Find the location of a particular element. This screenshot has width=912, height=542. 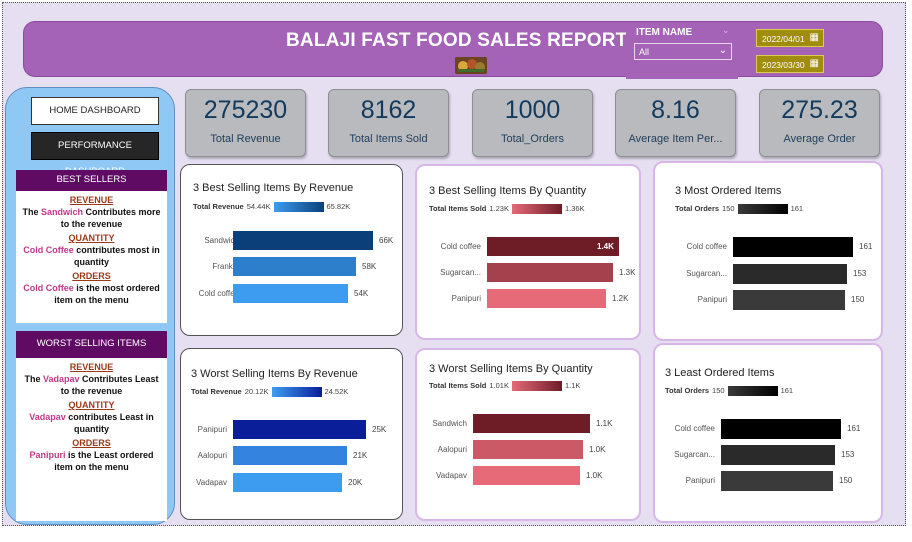

worst-orders-subheading: ORDERS is located at coordinates (91, 443).